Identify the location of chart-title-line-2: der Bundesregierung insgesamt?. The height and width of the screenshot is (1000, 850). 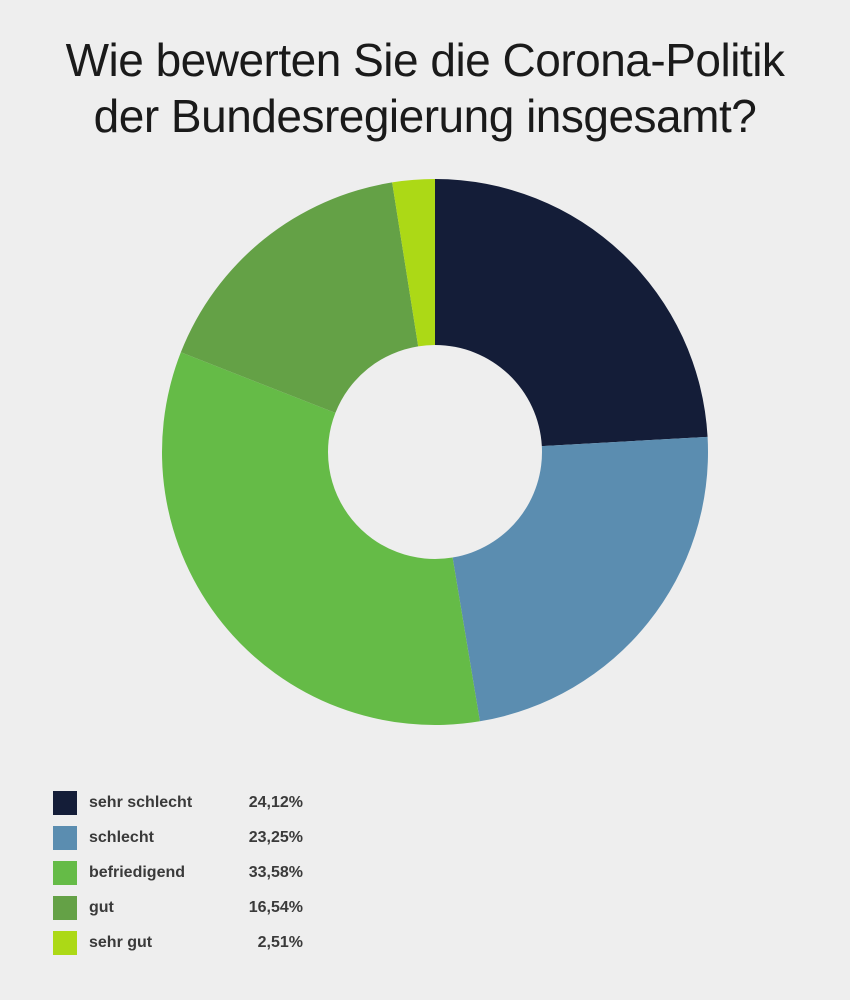
(425, 116).